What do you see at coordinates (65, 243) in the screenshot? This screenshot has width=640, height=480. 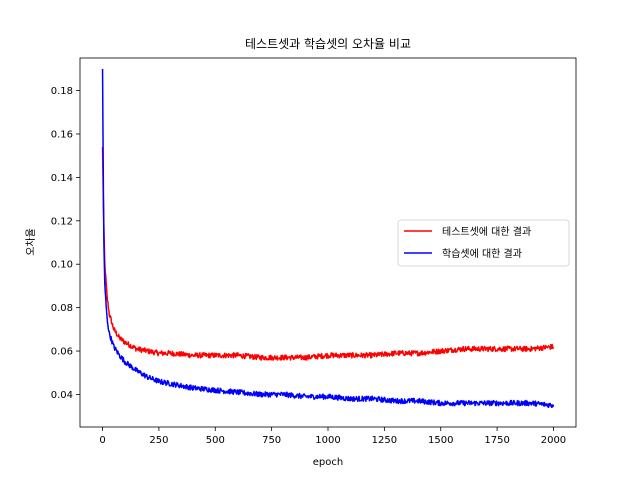 I see `y-axis: 0.04 0.06 0.08 0.10 0.12 0.14 0.16 0.18` at bounding box center [65, 243].